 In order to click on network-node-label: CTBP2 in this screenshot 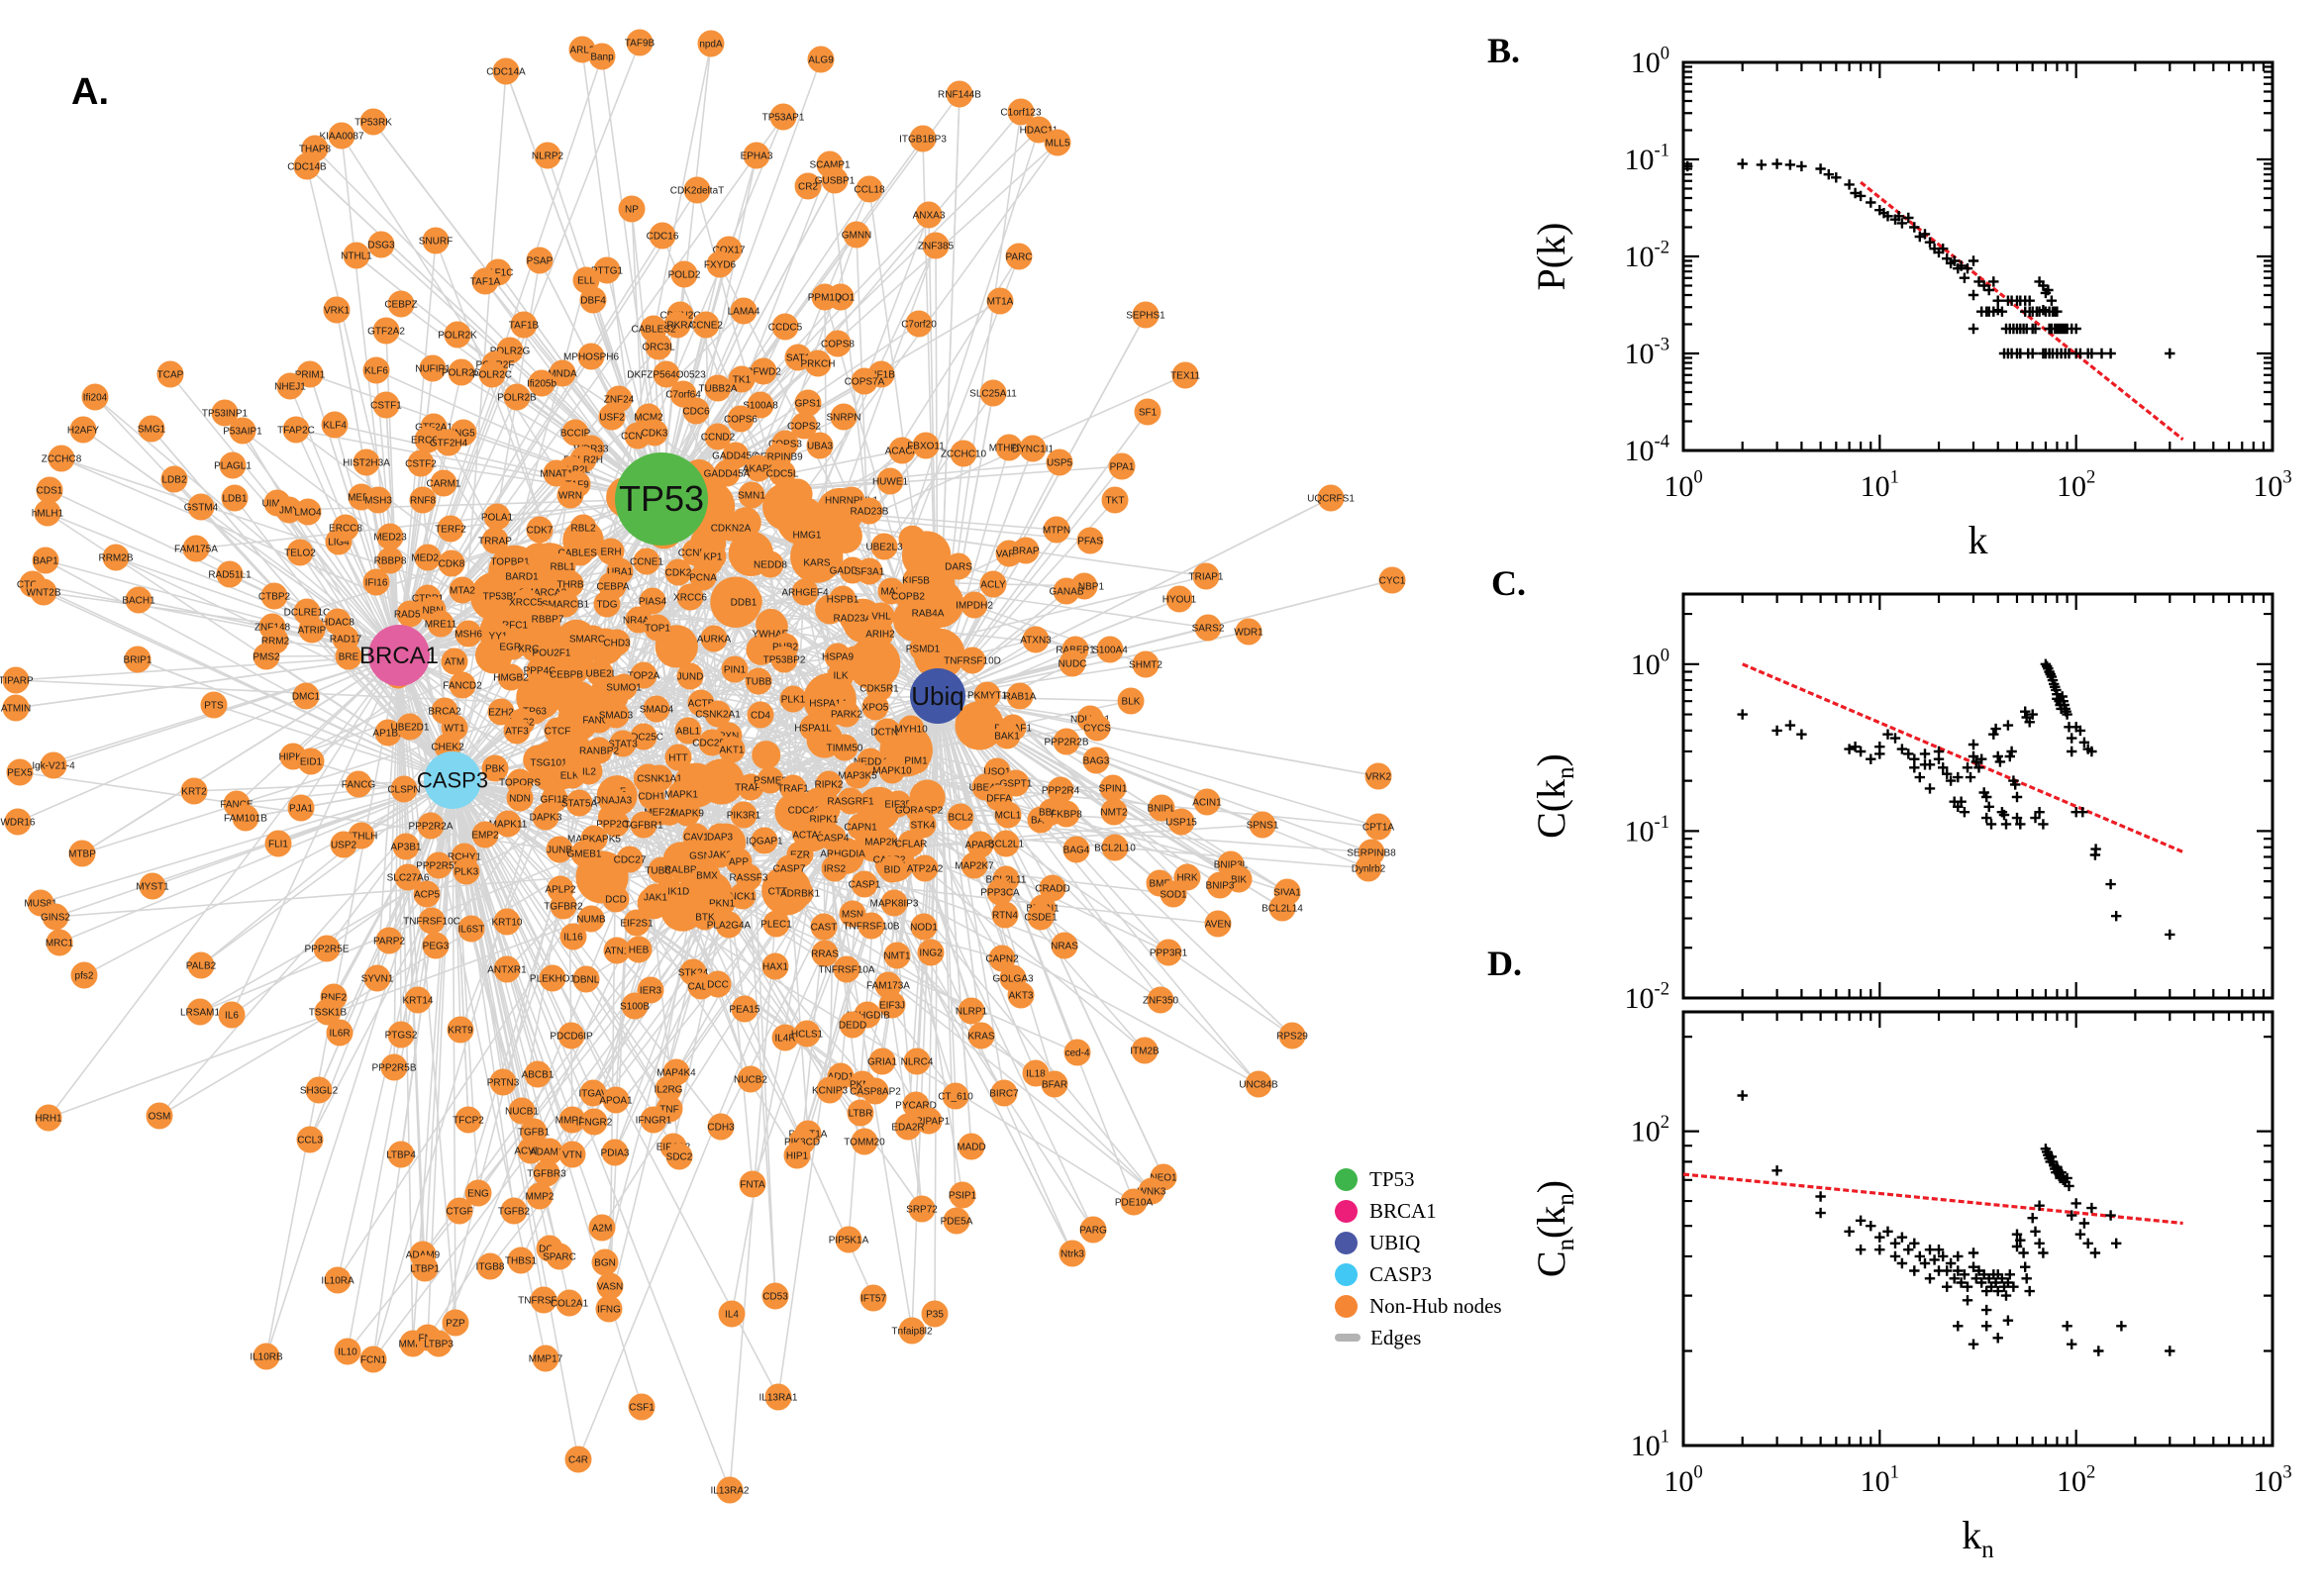, I will do `click(275, 597)`.